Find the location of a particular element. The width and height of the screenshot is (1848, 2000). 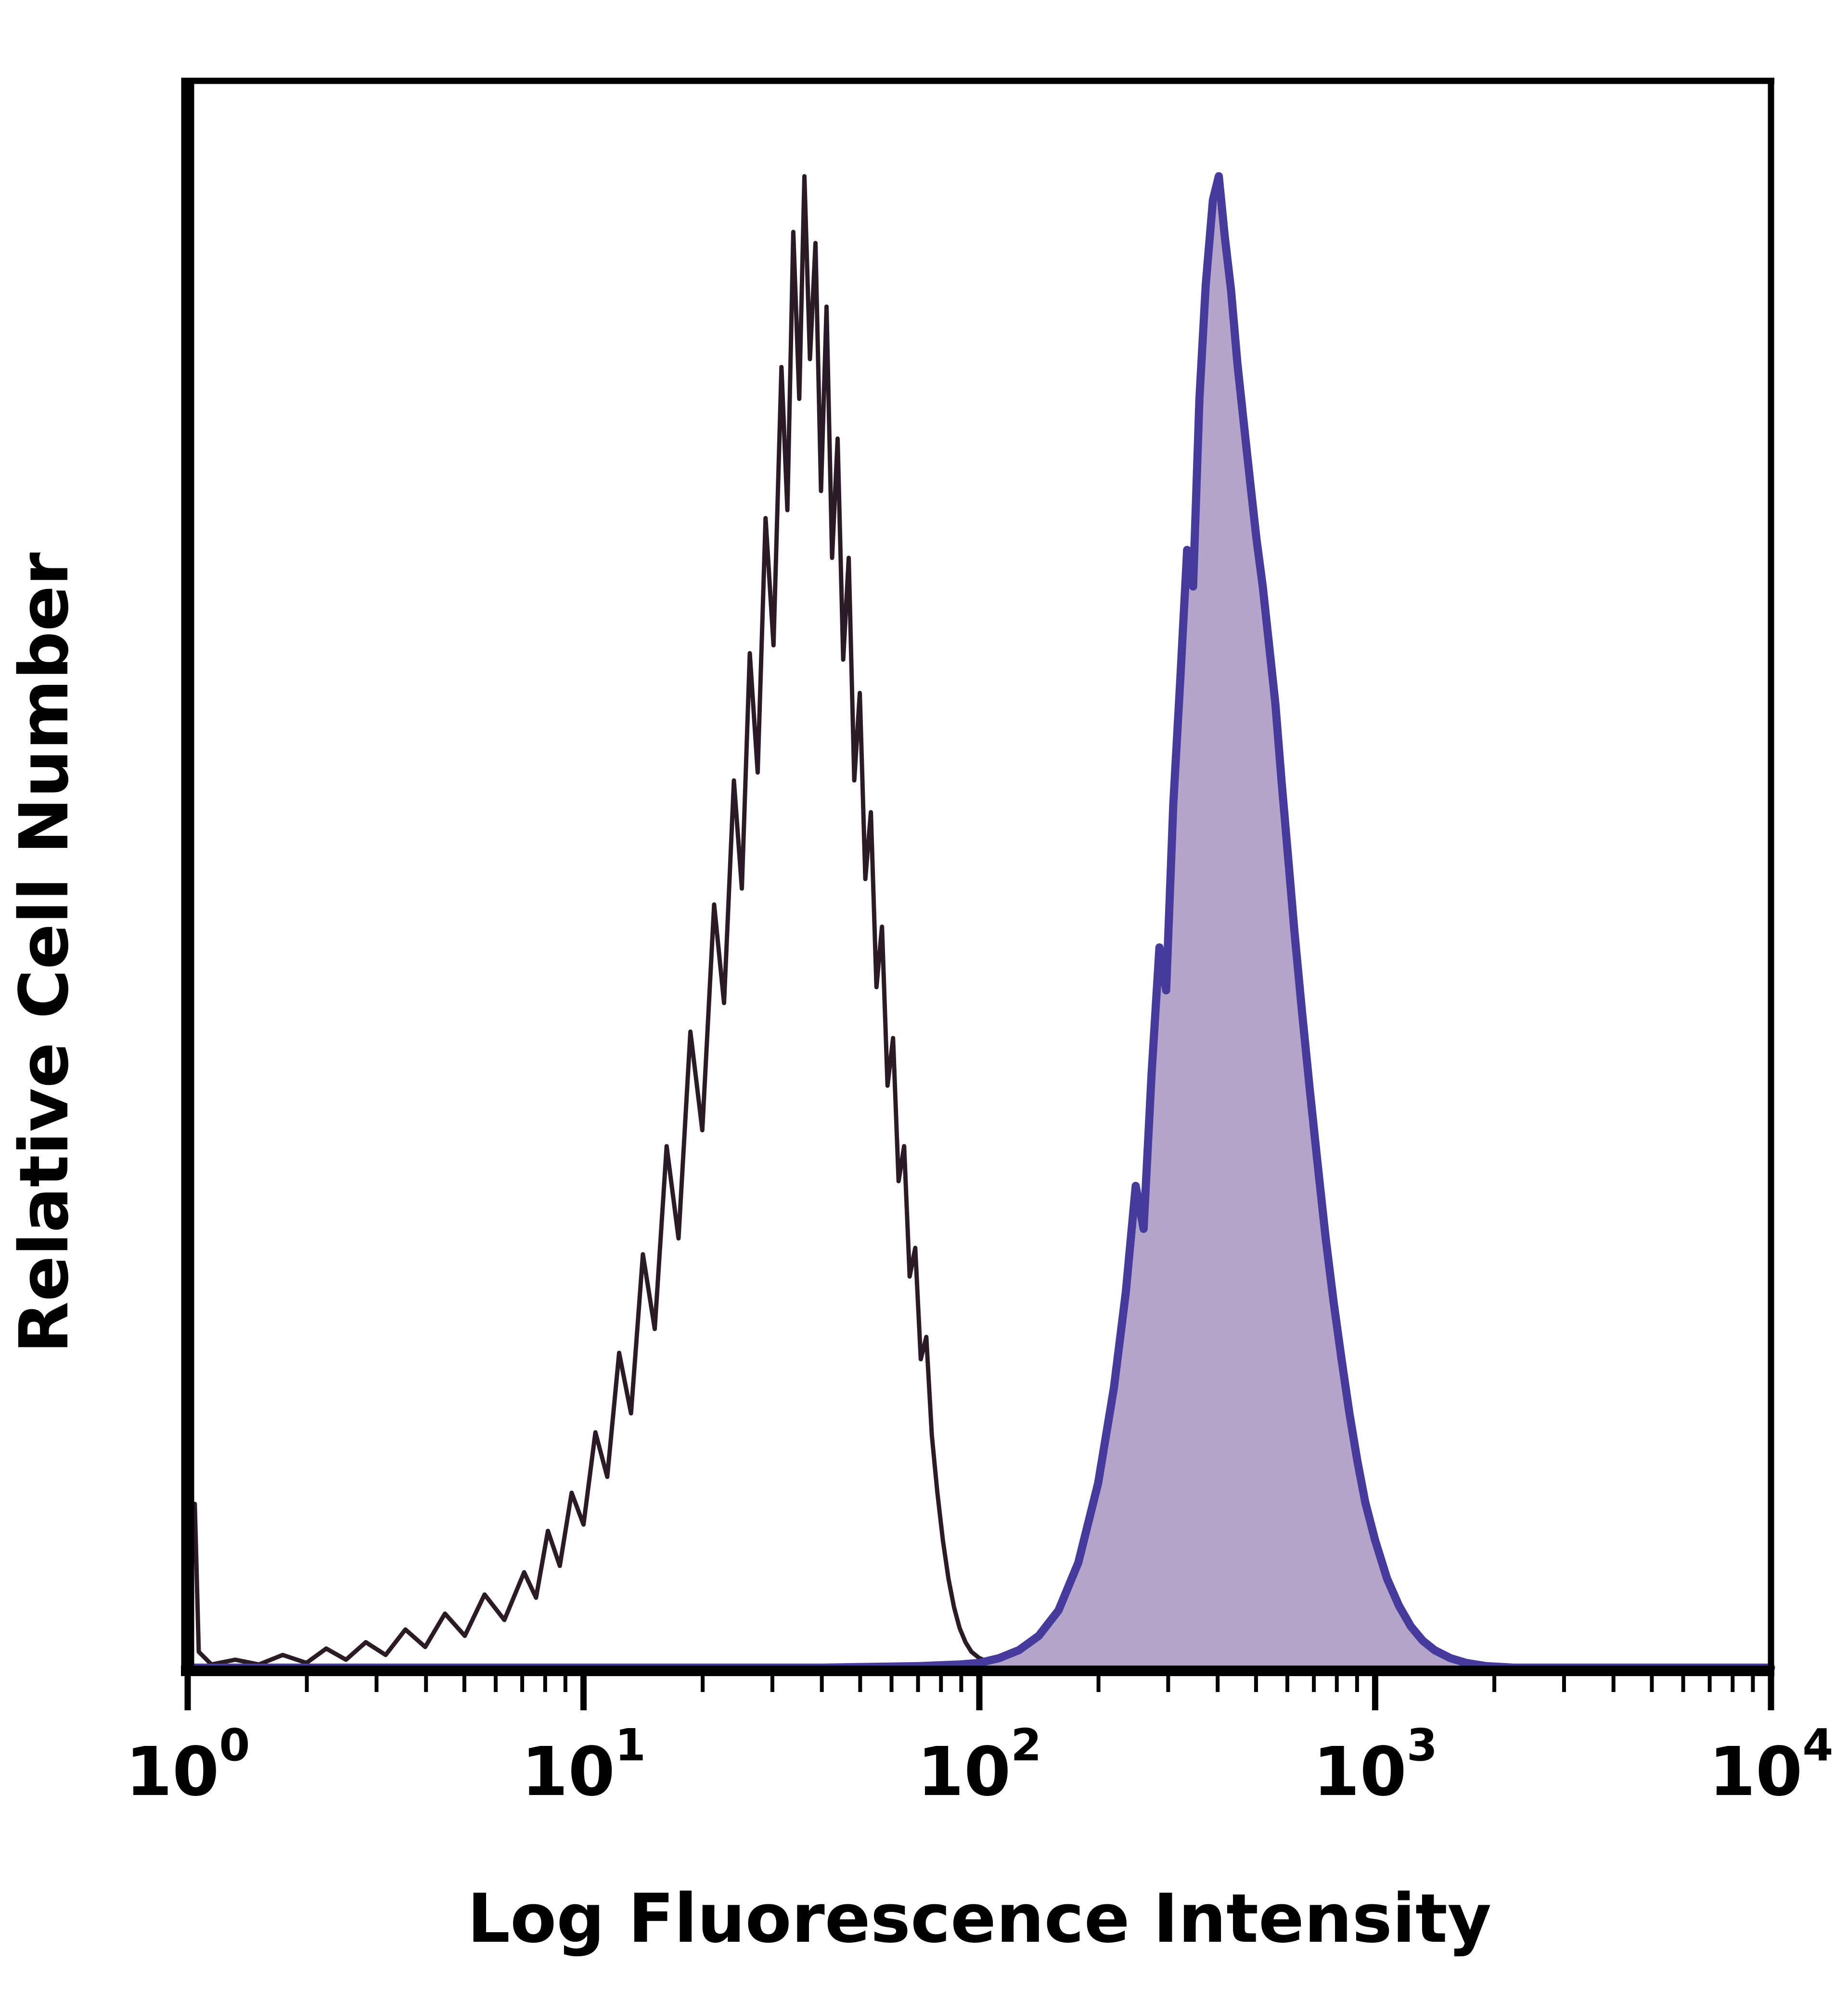

x-tick-label: 104 is located at coordinates (1771, 1765).